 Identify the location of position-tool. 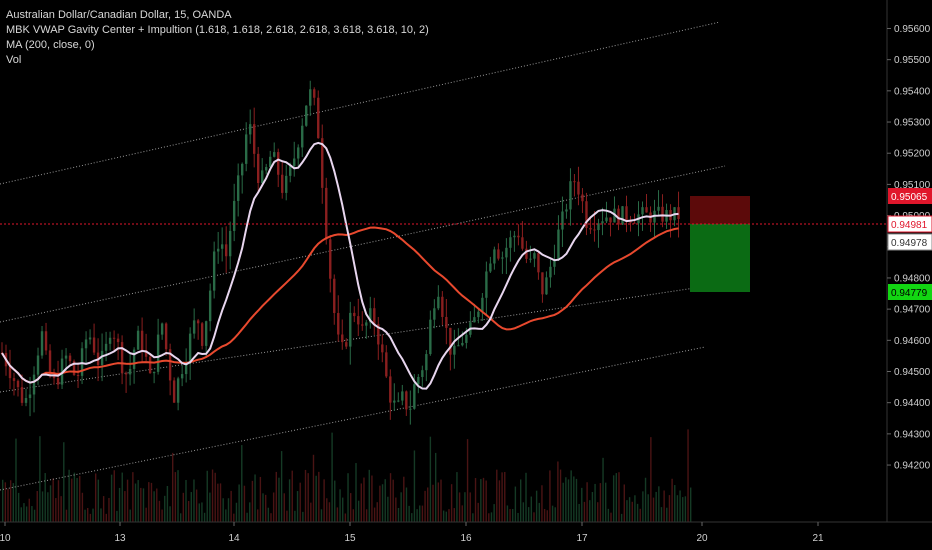
(720, 244).